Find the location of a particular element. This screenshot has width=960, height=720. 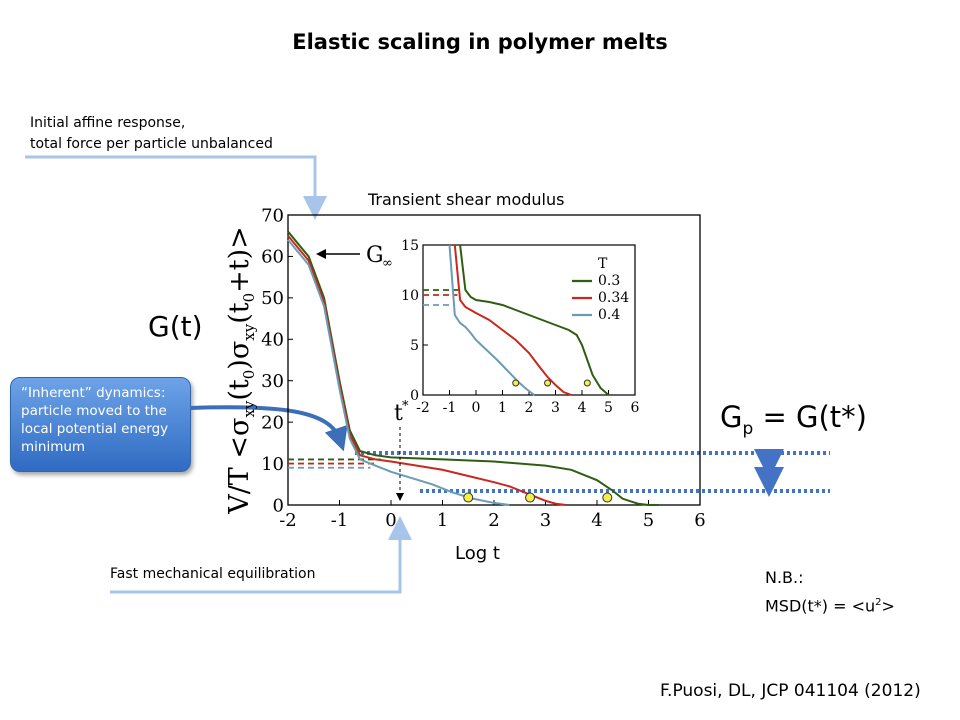

inset-xtick-label: 6 is located at coordinates (635, 408).